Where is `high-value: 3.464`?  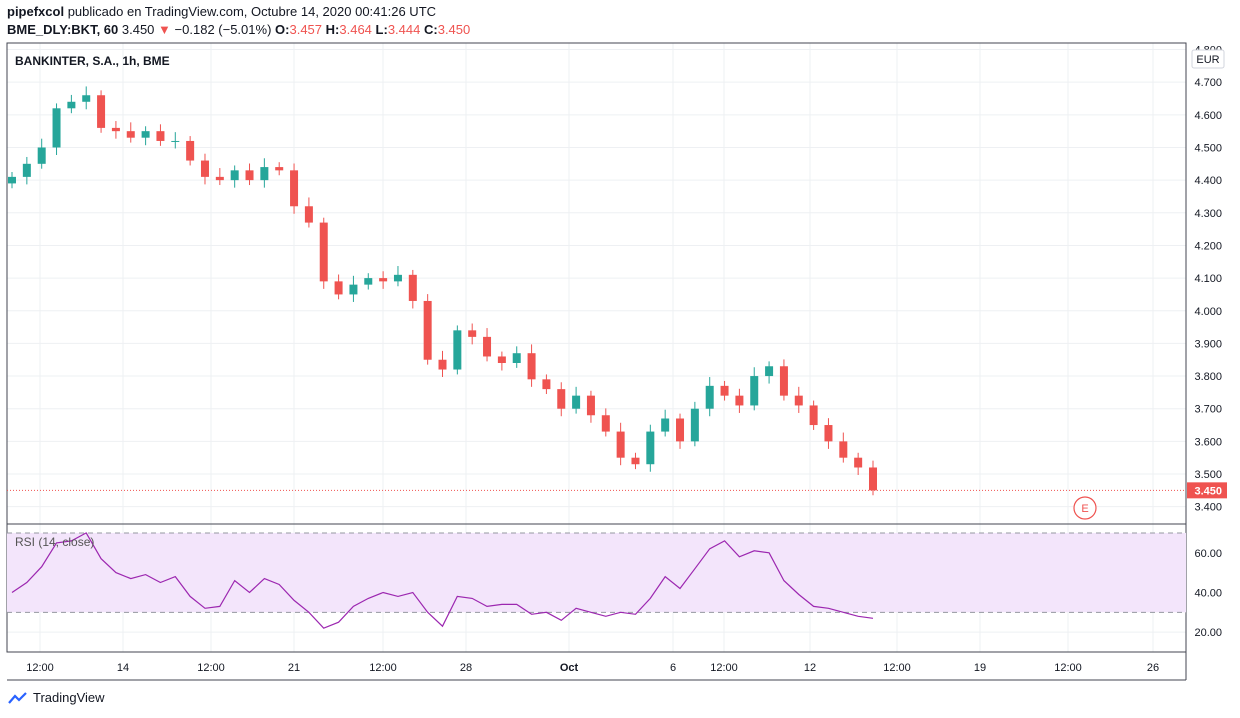
high-value: 3.464 is located at coordinates (355, 29).